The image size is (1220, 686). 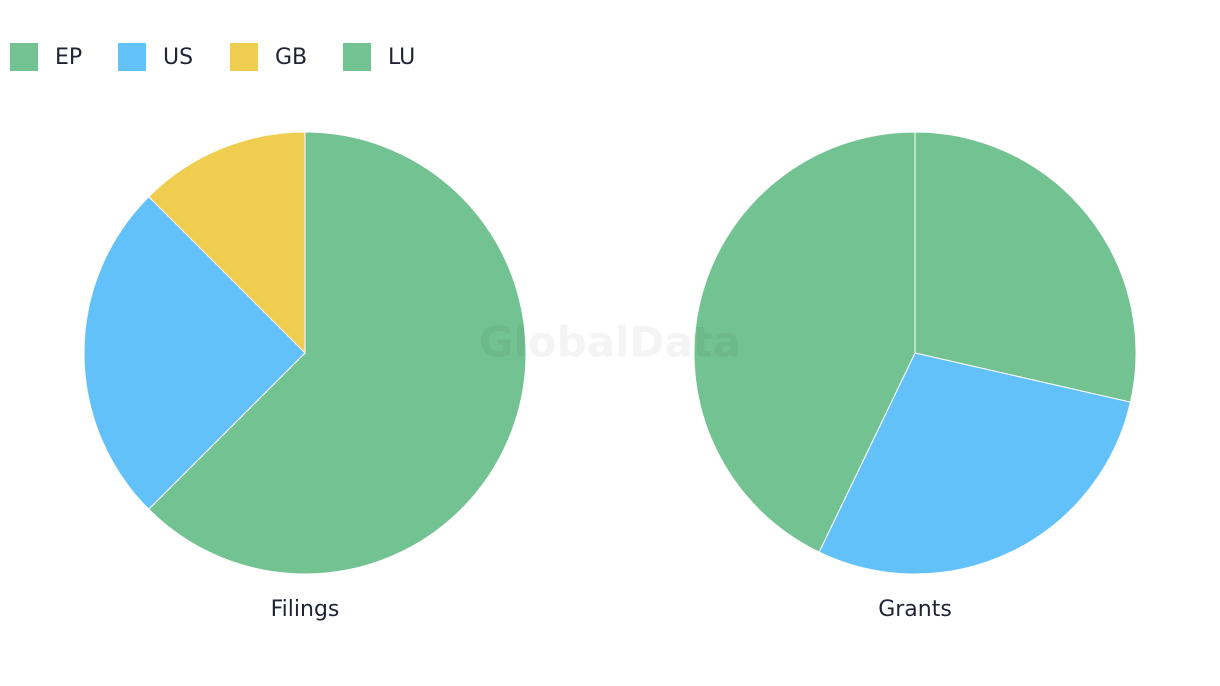 I want to click on legend-label: GB, so click(x=291, y=57).